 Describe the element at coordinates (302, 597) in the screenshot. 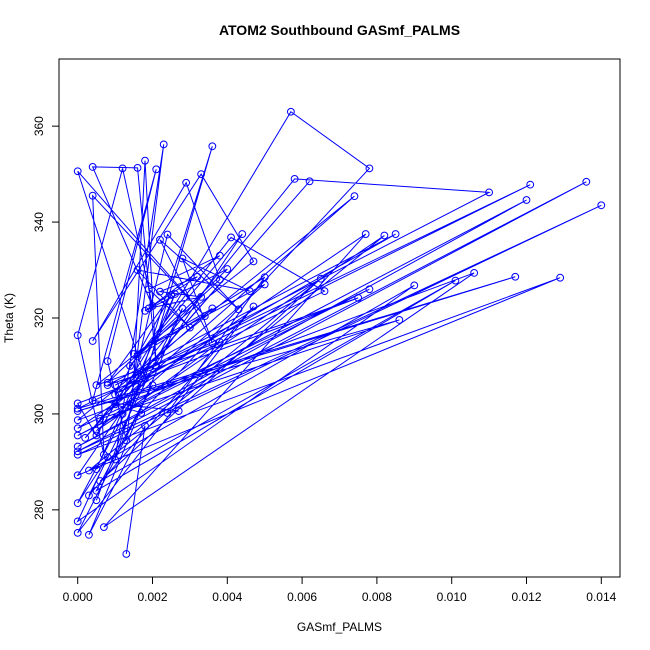

I see `x-tick-label: 0.006` at that location.